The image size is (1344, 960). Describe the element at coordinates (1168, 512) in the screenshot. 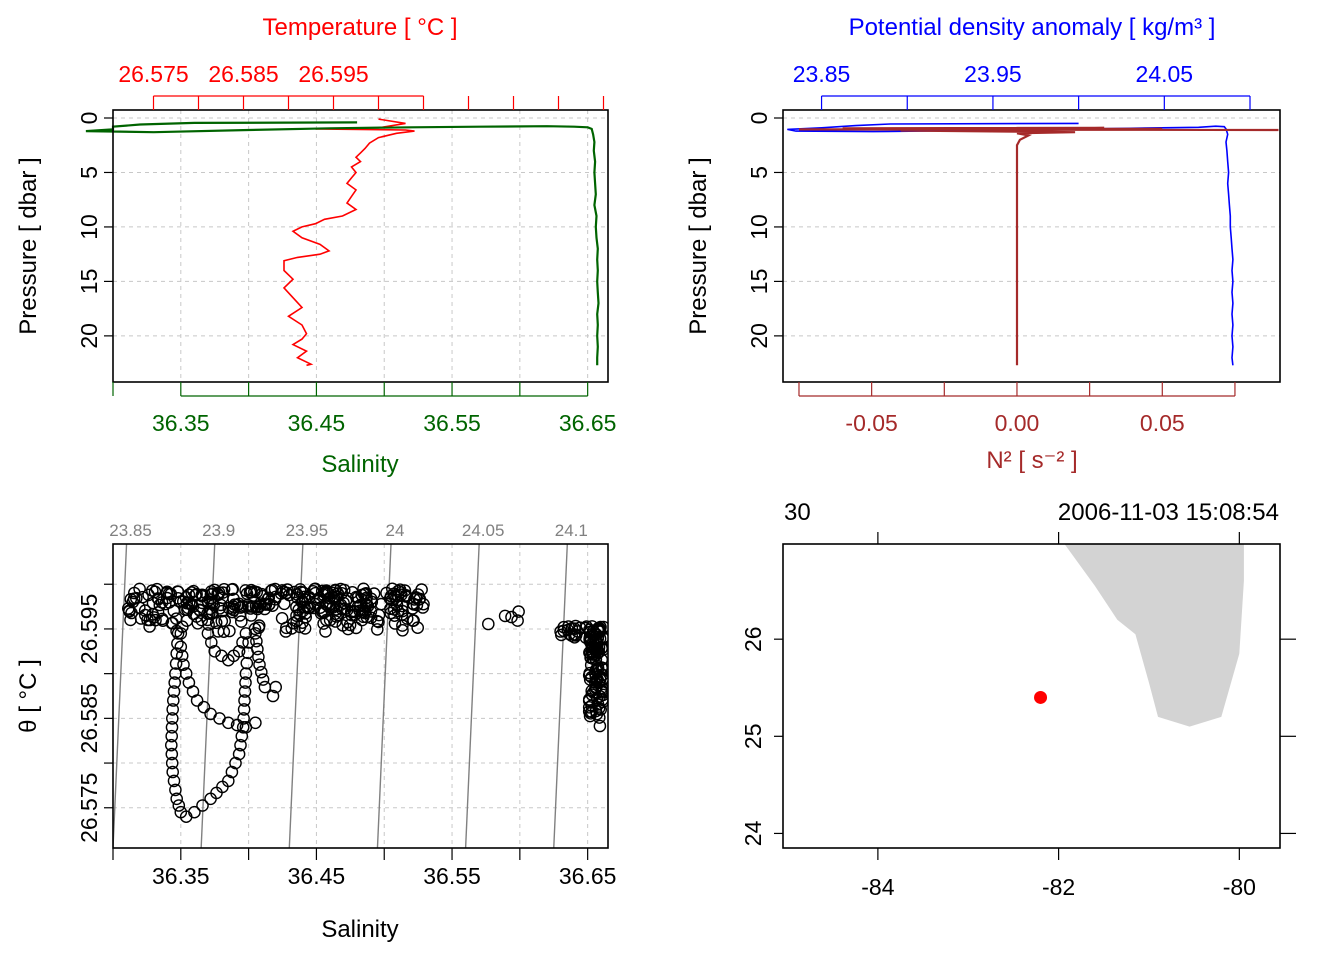

I see `map-timestamp-label: 2006-11-03 15:08:54` at that location.